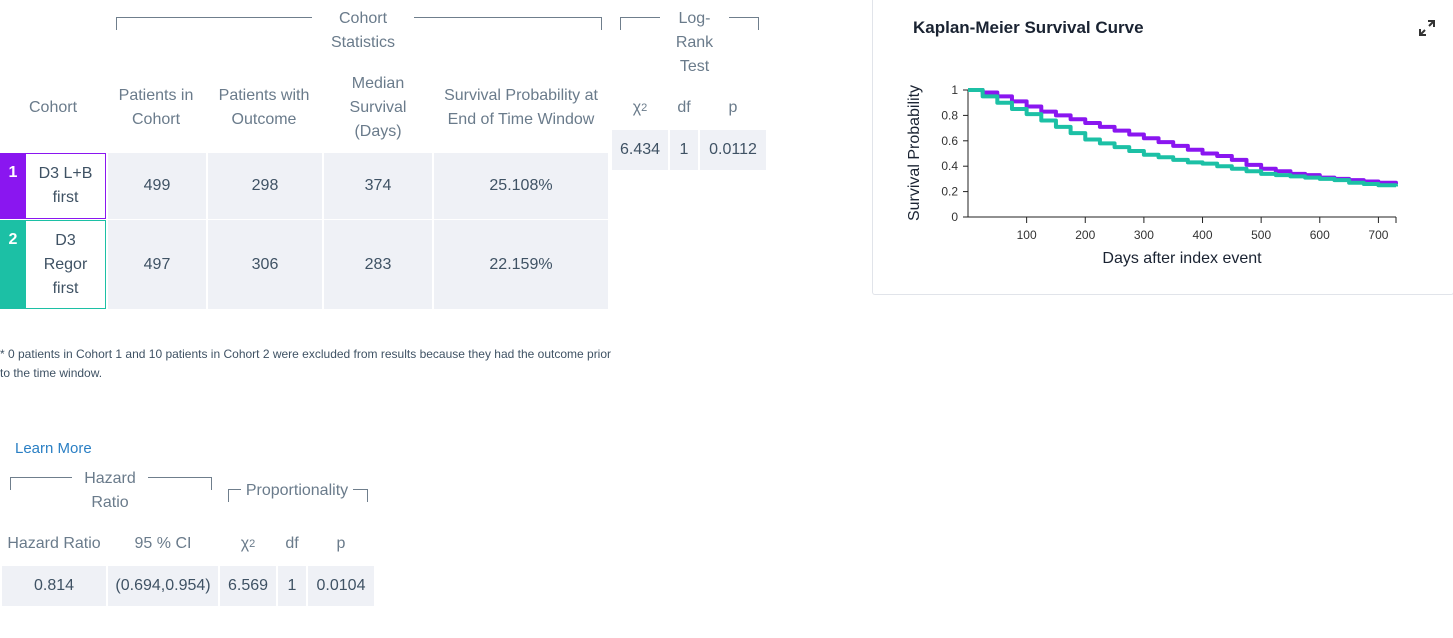 The width and height of the screenshot is (1453, 638). Describe the element at coordinates (66, 264) in the screenshot. I see `cohort-name: D3 Regor first` at that location.